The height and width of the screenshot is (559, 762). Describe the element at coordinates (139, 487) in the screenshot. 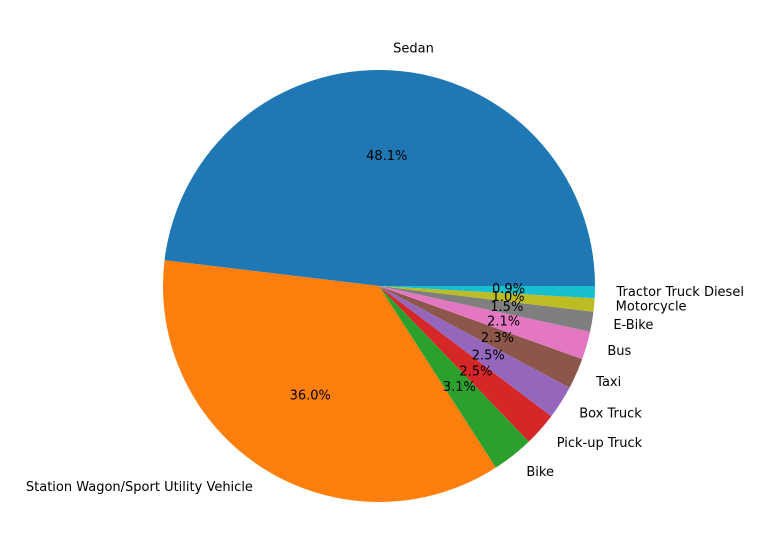

I see `category-label-station-wagon-sport-utility-vehicle: Station Wagon/Sport Utility Vehicle` at that location.